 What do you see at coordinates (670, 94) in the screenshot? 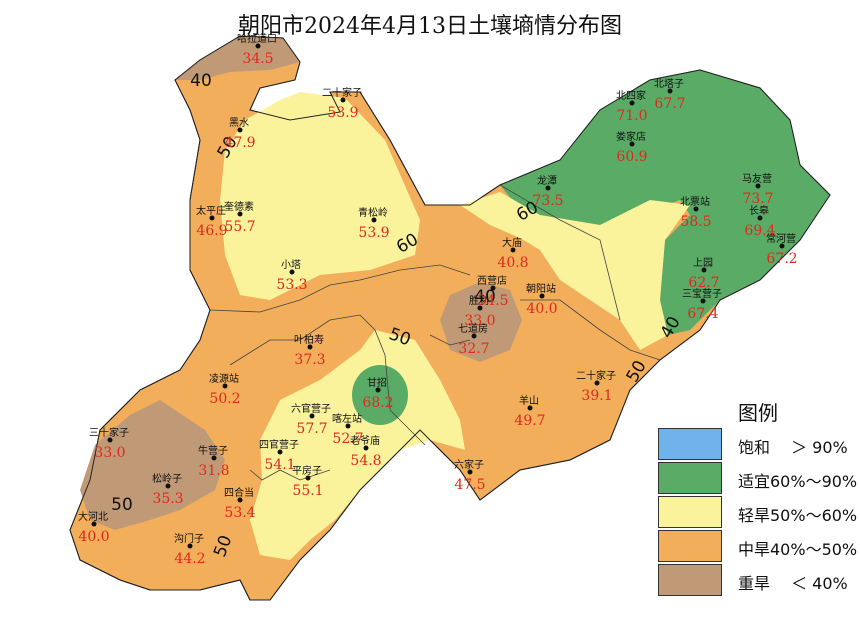
I see `station: 北塔子 67.7` at bounding box center [670, 94].